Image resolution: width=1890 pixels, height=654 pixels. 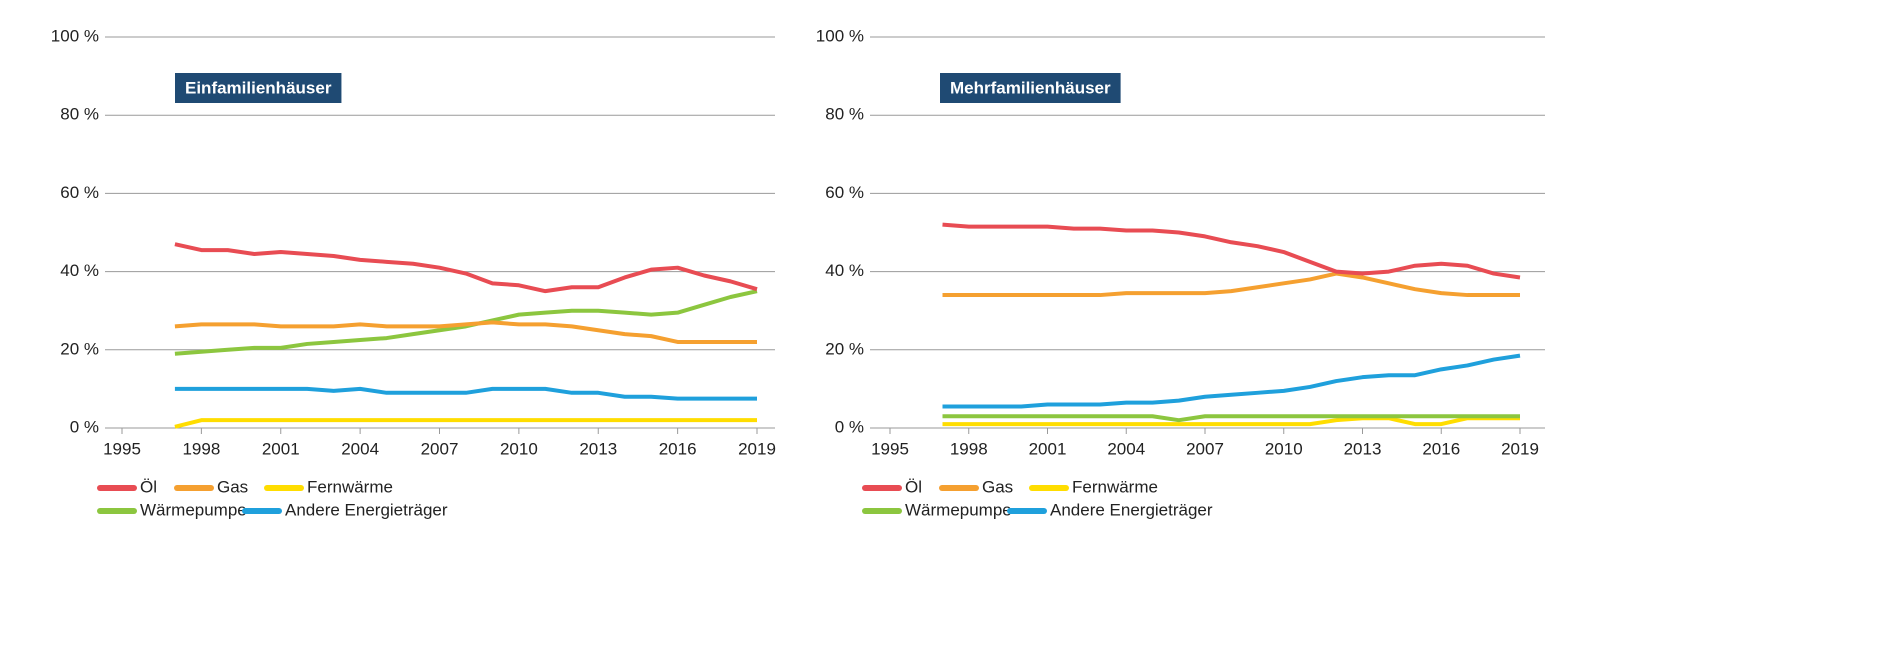 I want to click on chart-title: Mehrfamilienhäuser, so click(x=1030, y=87).